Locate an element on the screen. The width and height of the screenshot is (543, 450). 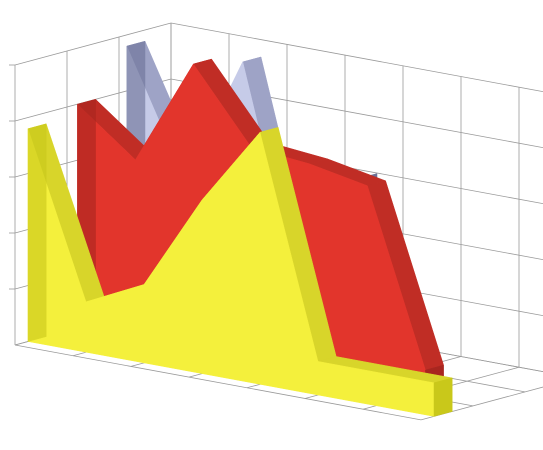
series-1-end-cap is located at coordinates (443, 397).